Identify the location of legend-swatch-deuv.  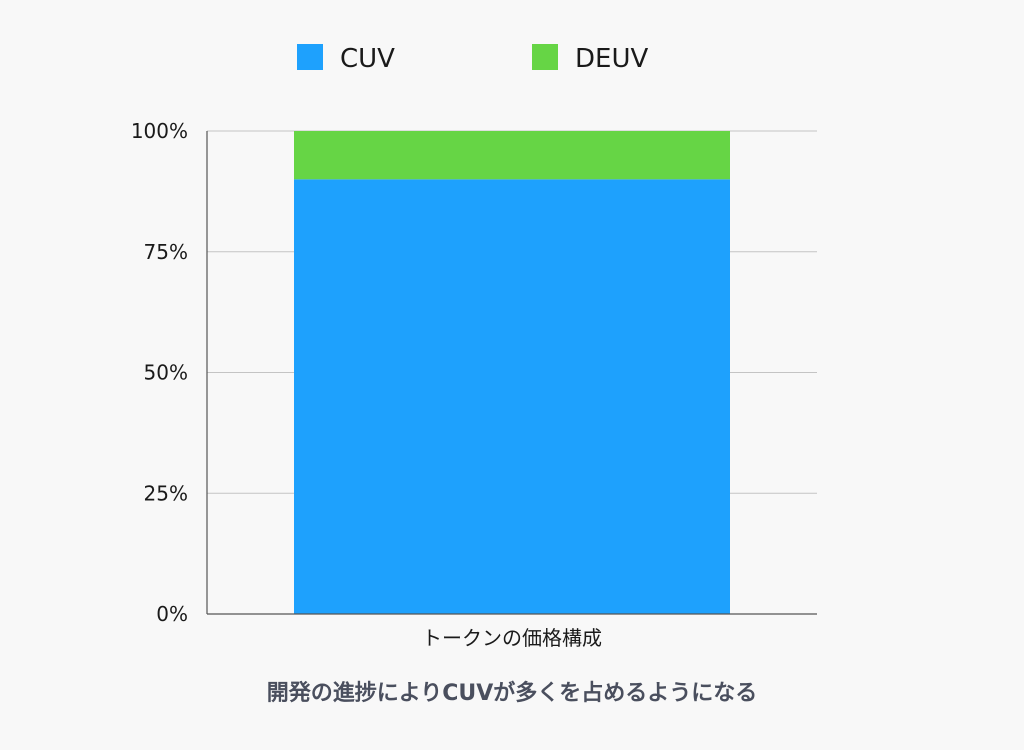
(545, 57).